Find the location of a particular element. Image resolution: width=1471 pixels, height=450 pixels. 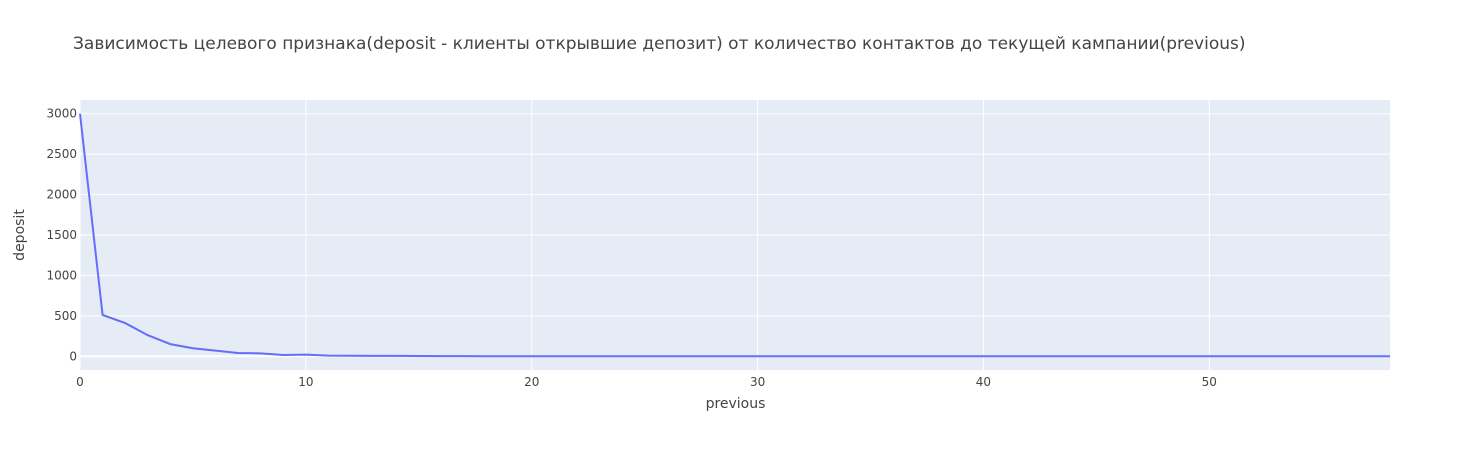

y-tick-label: 1500 is located at coordinates (61, 235).